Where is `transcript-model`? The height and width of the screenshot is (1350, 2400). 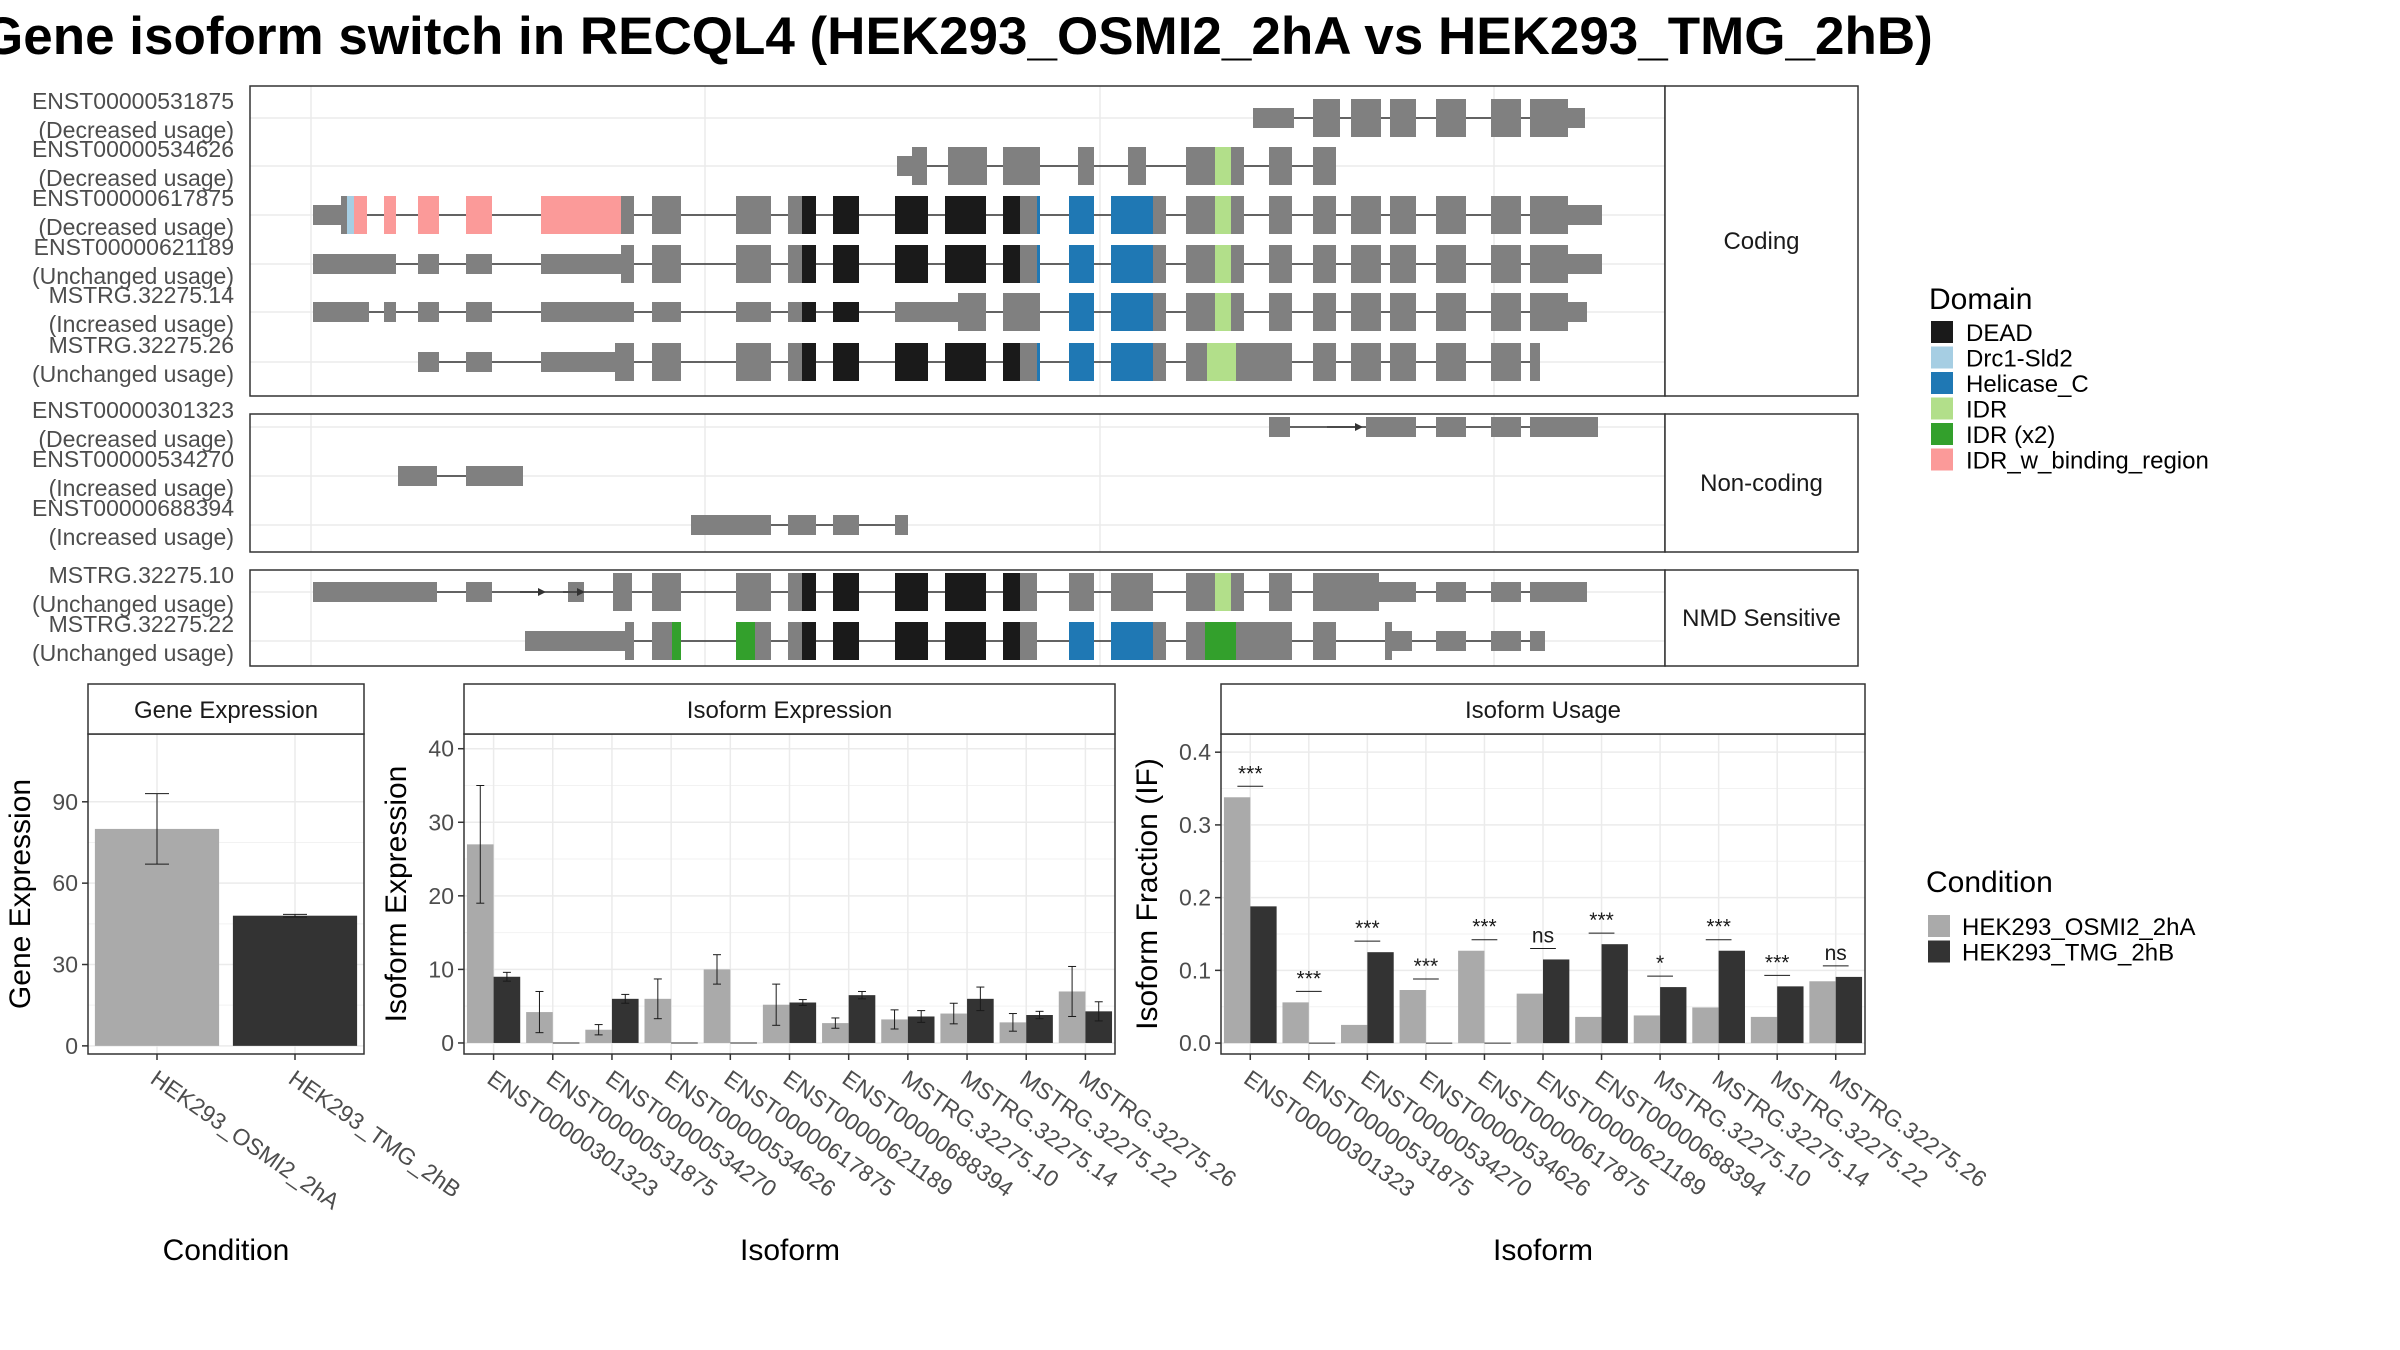 transcript-model is located at coordinates (1433, 427).